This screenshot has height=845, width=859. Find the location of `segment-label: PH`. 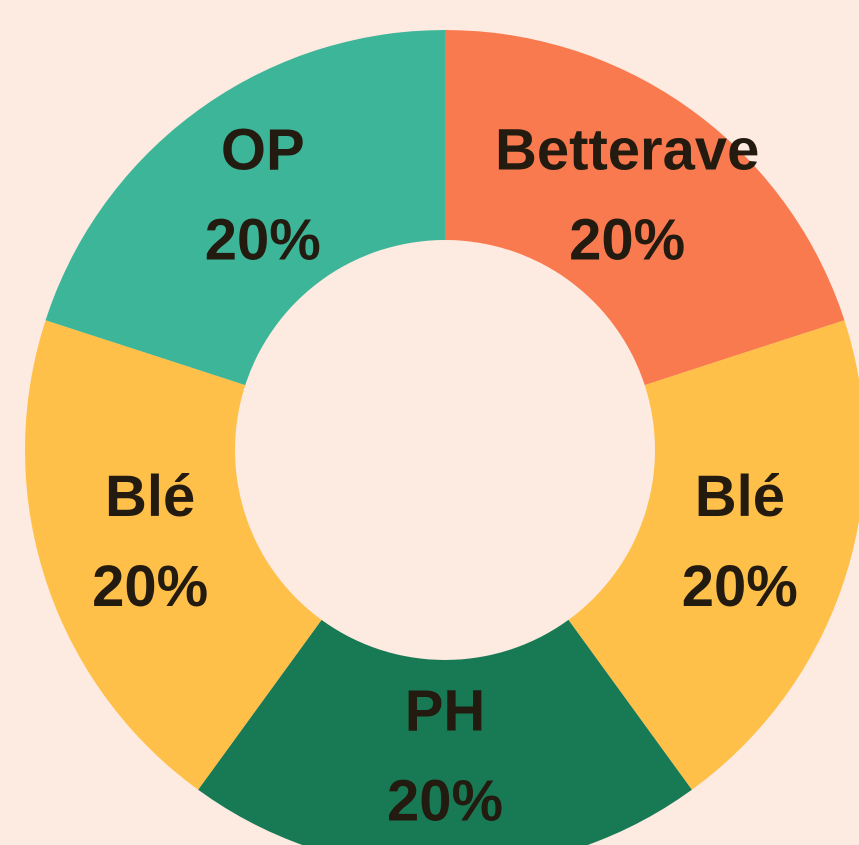

segment-label: PH is located at coordinates (445, 710).